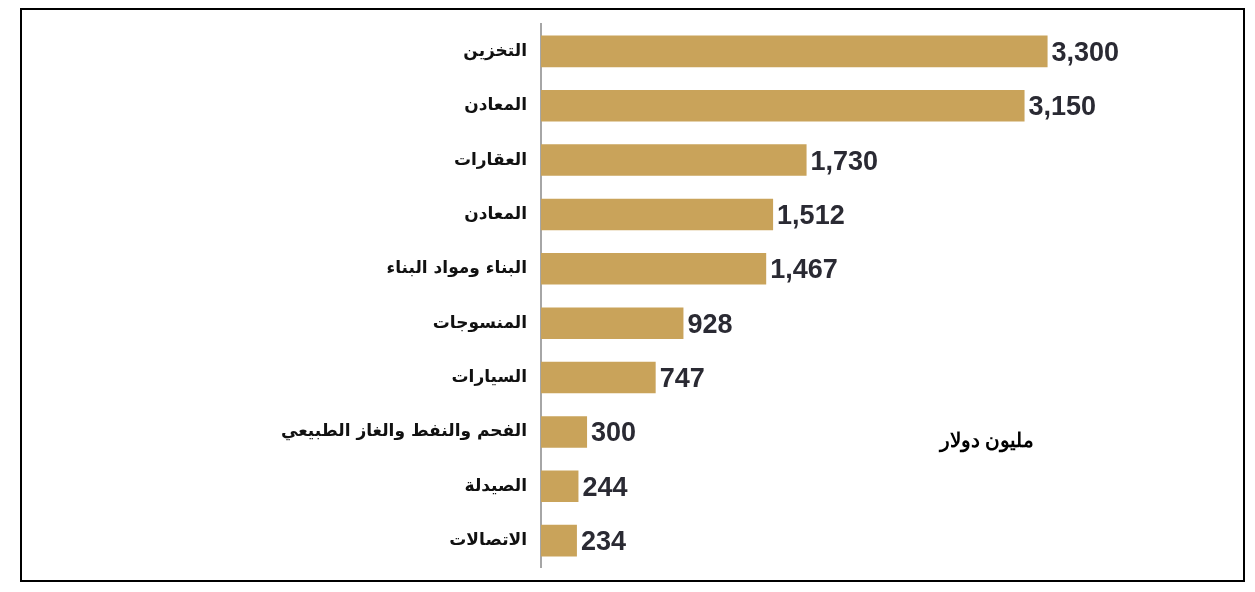  Describe the element at coordinates (804, 269) in the screenshot. I see `data-label: 1,467` at that location.